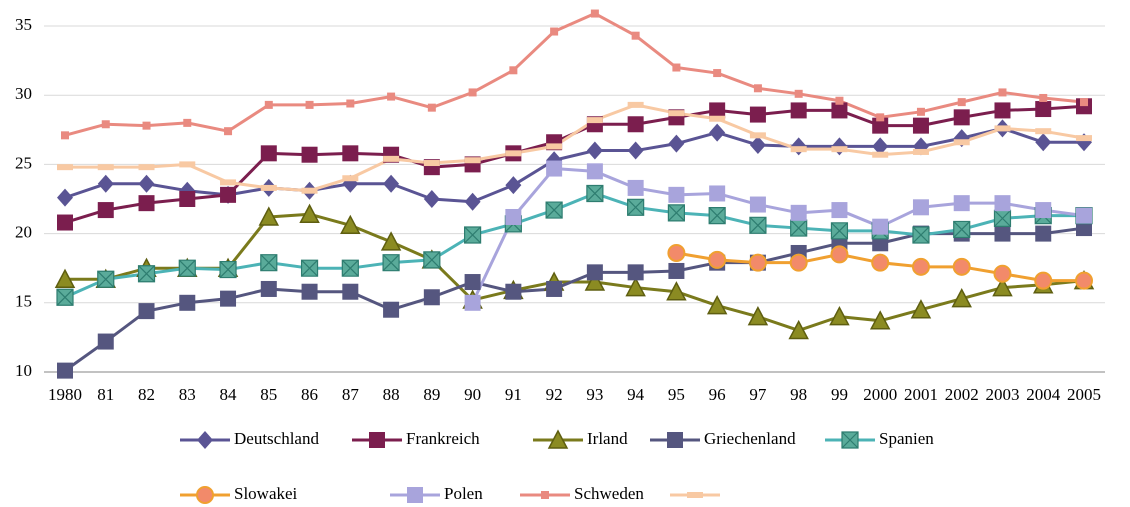  I want to click on legend-label: Irland, so click(607, 438).